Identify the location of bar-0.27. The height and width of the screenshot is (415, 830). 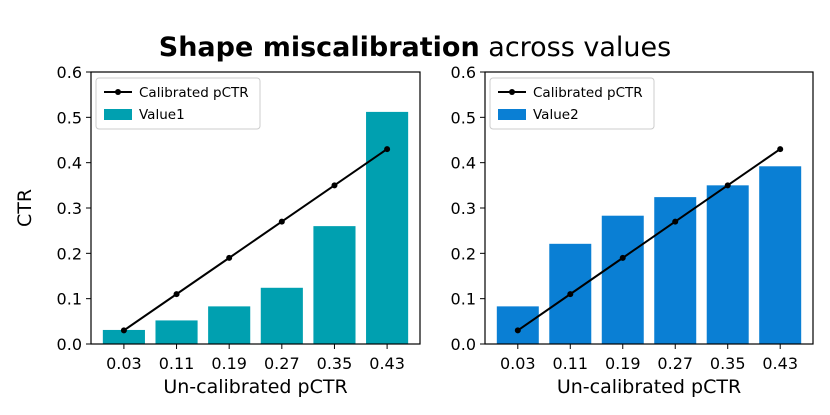
(281, 315).